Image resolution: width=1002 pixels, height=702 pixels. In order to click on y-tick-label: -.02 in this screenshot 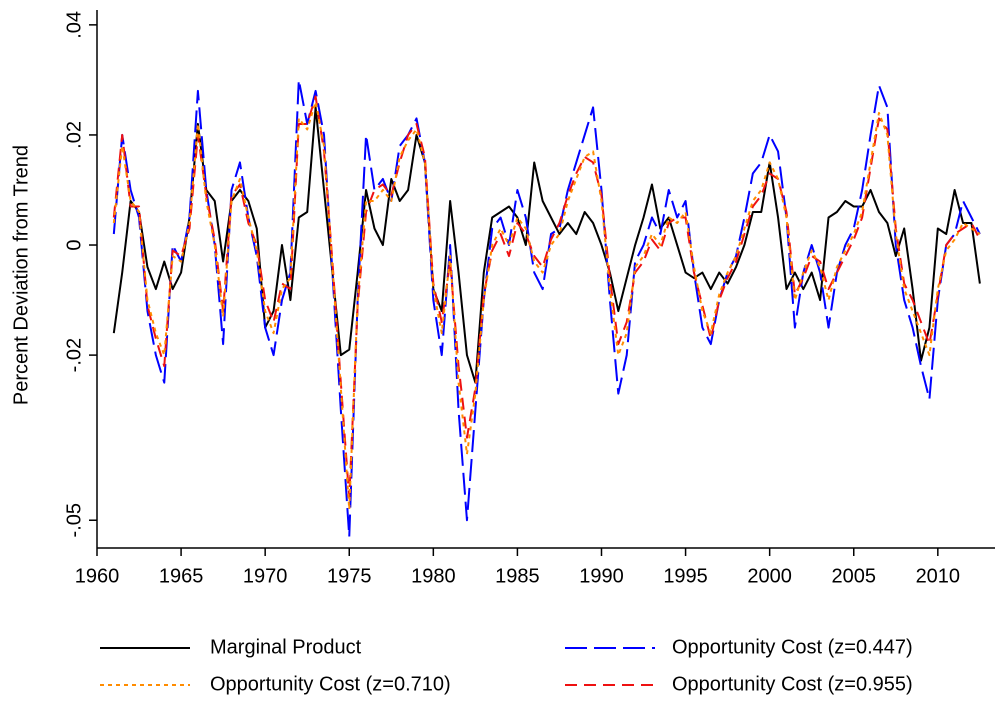, I will do `click(74, 355)`.